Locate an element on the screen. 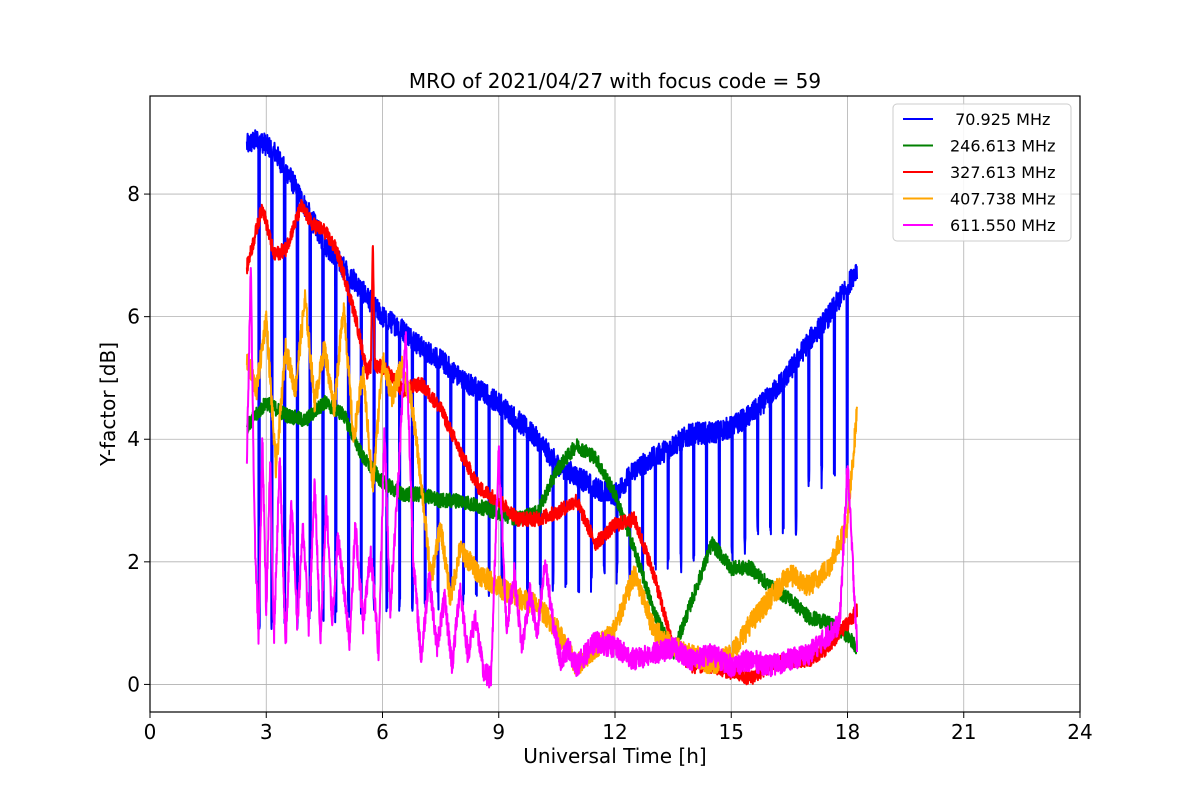 This screenshot has width=1200, height=804. x-tick-label: 9 is located at coordinates (498, 732).